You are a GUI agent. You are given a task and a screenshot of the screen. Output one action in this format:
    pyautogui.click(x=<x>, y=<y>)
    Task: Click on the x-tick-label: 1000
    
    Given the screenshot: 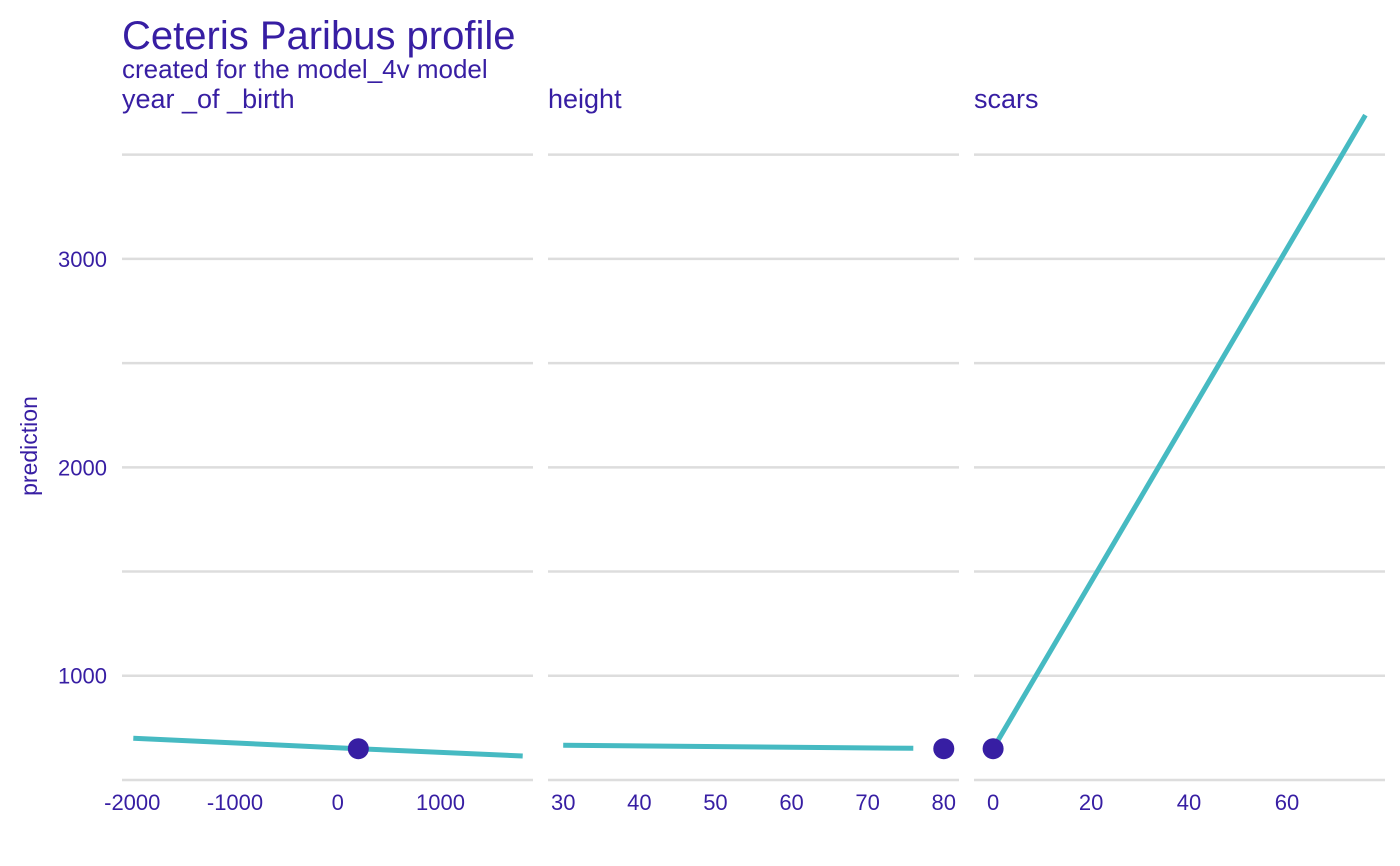 What is the action you would take?
    pyautogui.click(x=440, y=802)
    